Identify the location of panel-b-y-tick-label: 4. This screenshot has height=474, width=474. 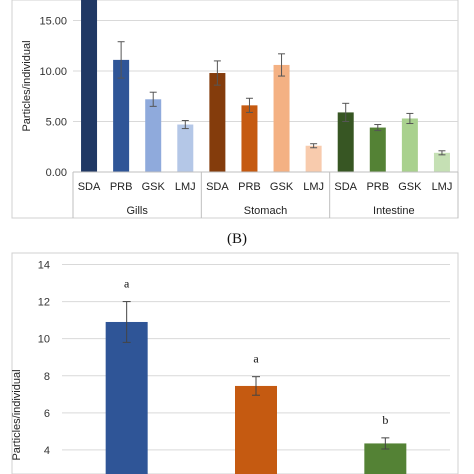
(47, 451).